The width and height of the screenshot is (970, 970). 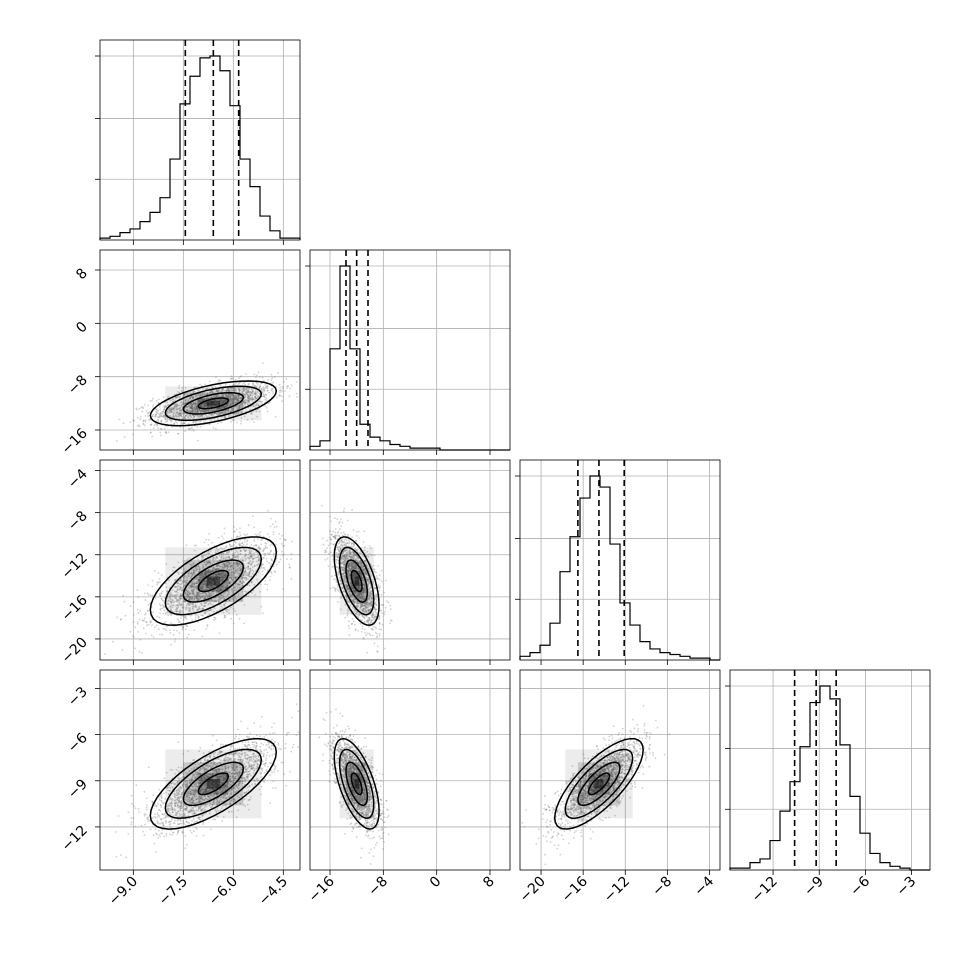 What do you see at coordinates (213, 403) in the screenshot?
I see `density-cell` at bounding box center [213, 403].